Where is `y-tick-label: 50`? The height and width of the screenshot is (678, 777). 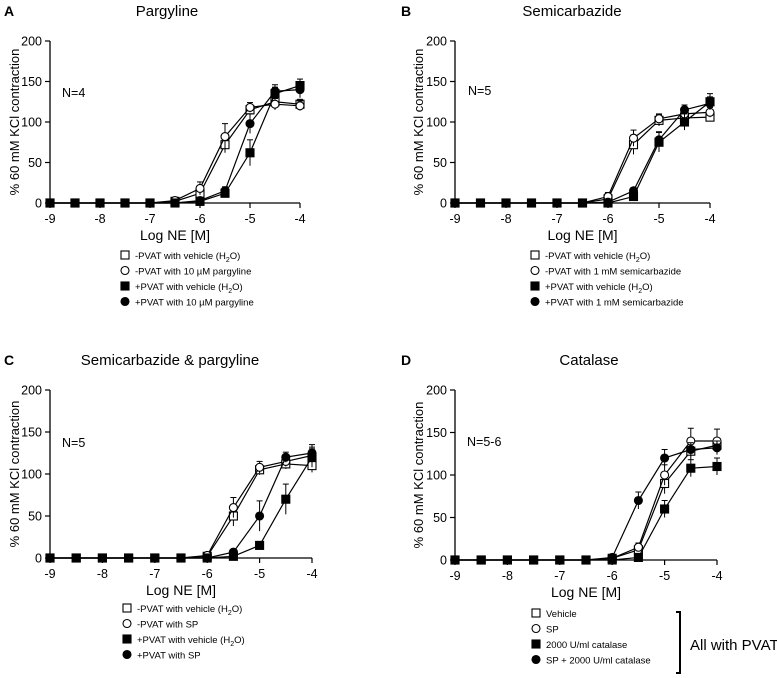 y-tick-label: 50 is located at coordinates (440, 163).